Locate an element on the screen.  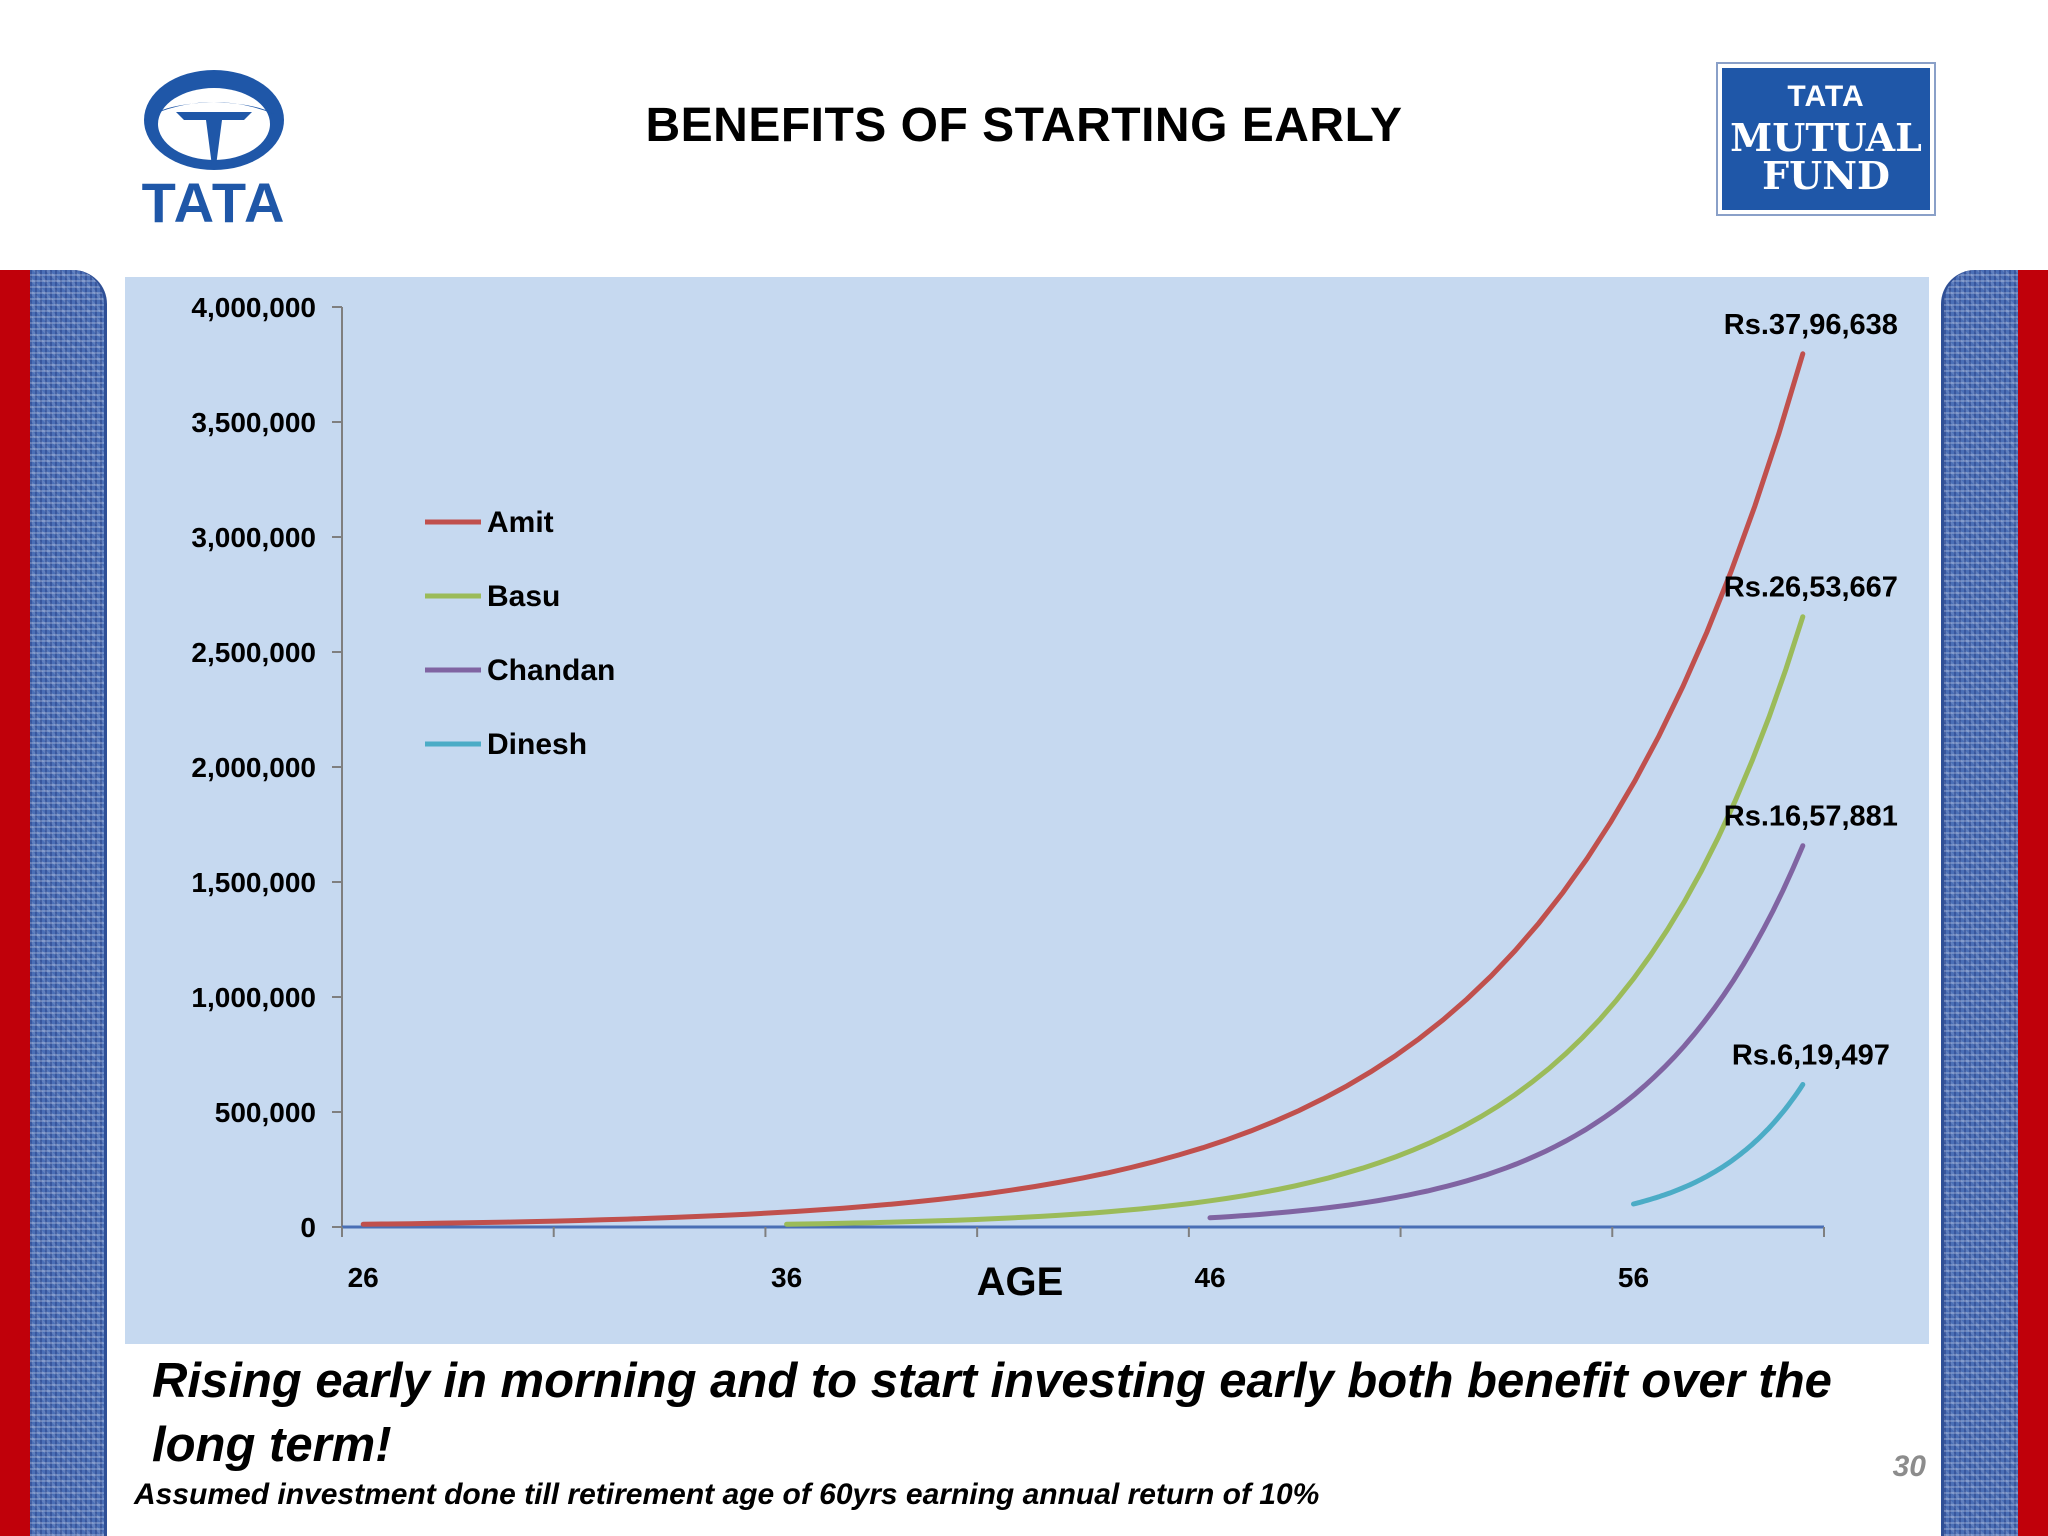
x-tick-label: 46 is located at coordinates (1209, 1277).